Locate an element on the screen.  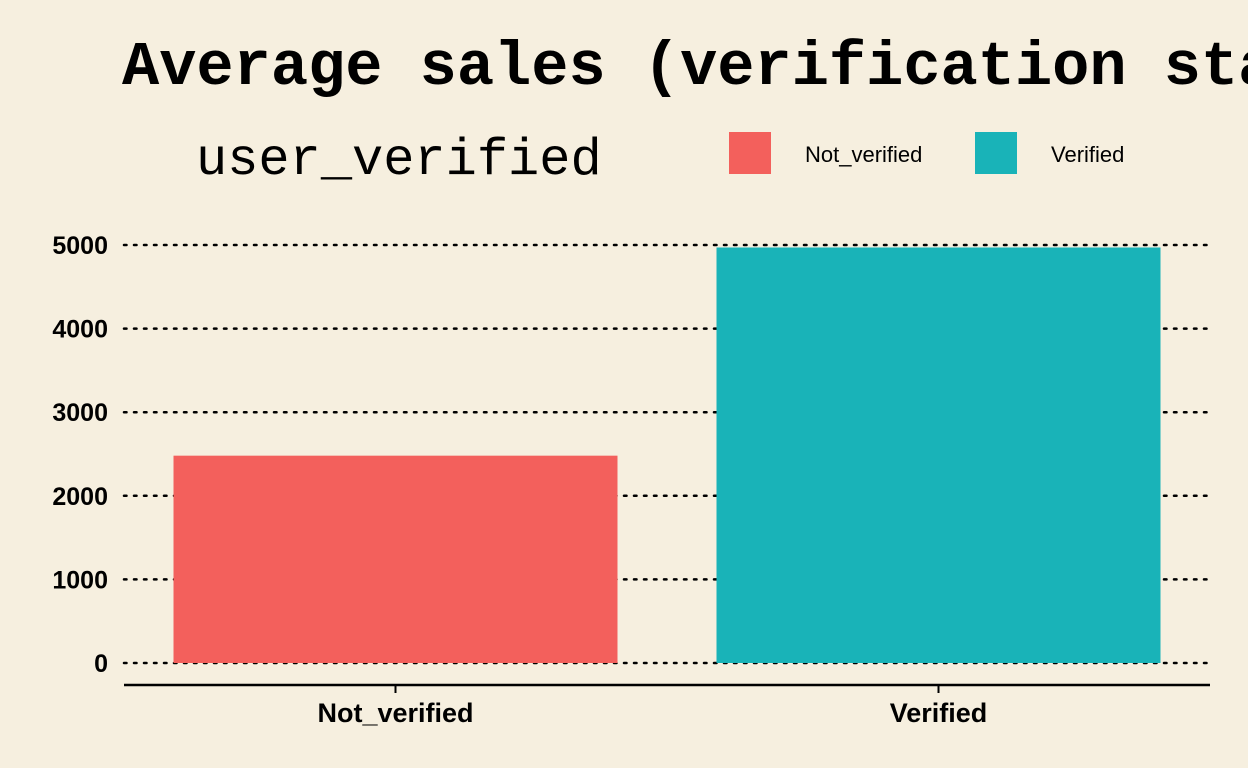
legend-title: user_verified is located at coordinates (399, 160).